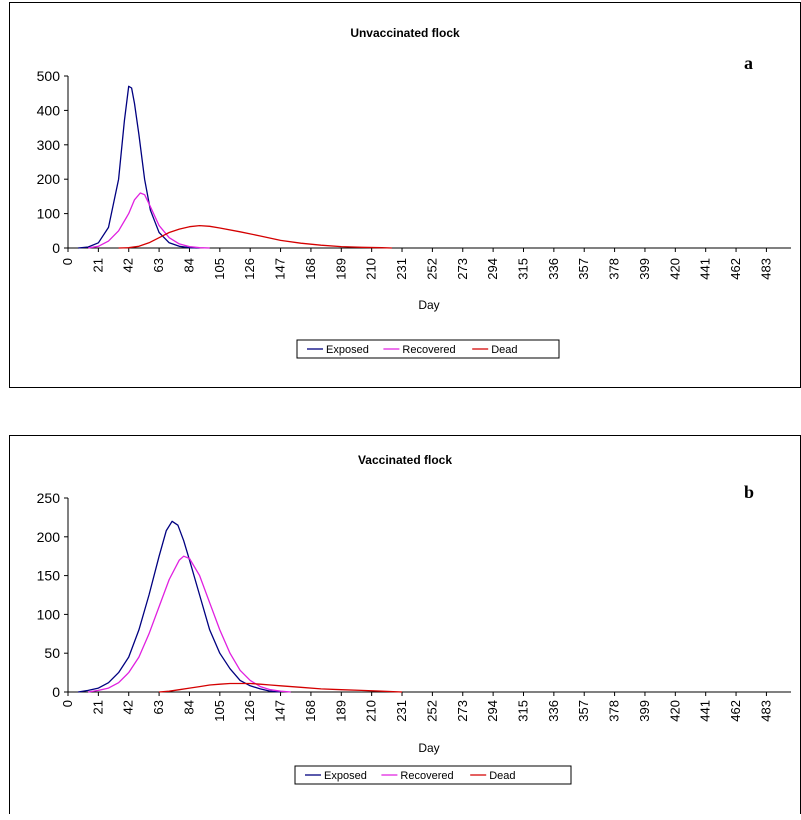 The height and width of the screenshot is (820, 801). Describe the element at coordinates (49, 145) in the screenshot. I see `y-tick-label: 300` at that location.